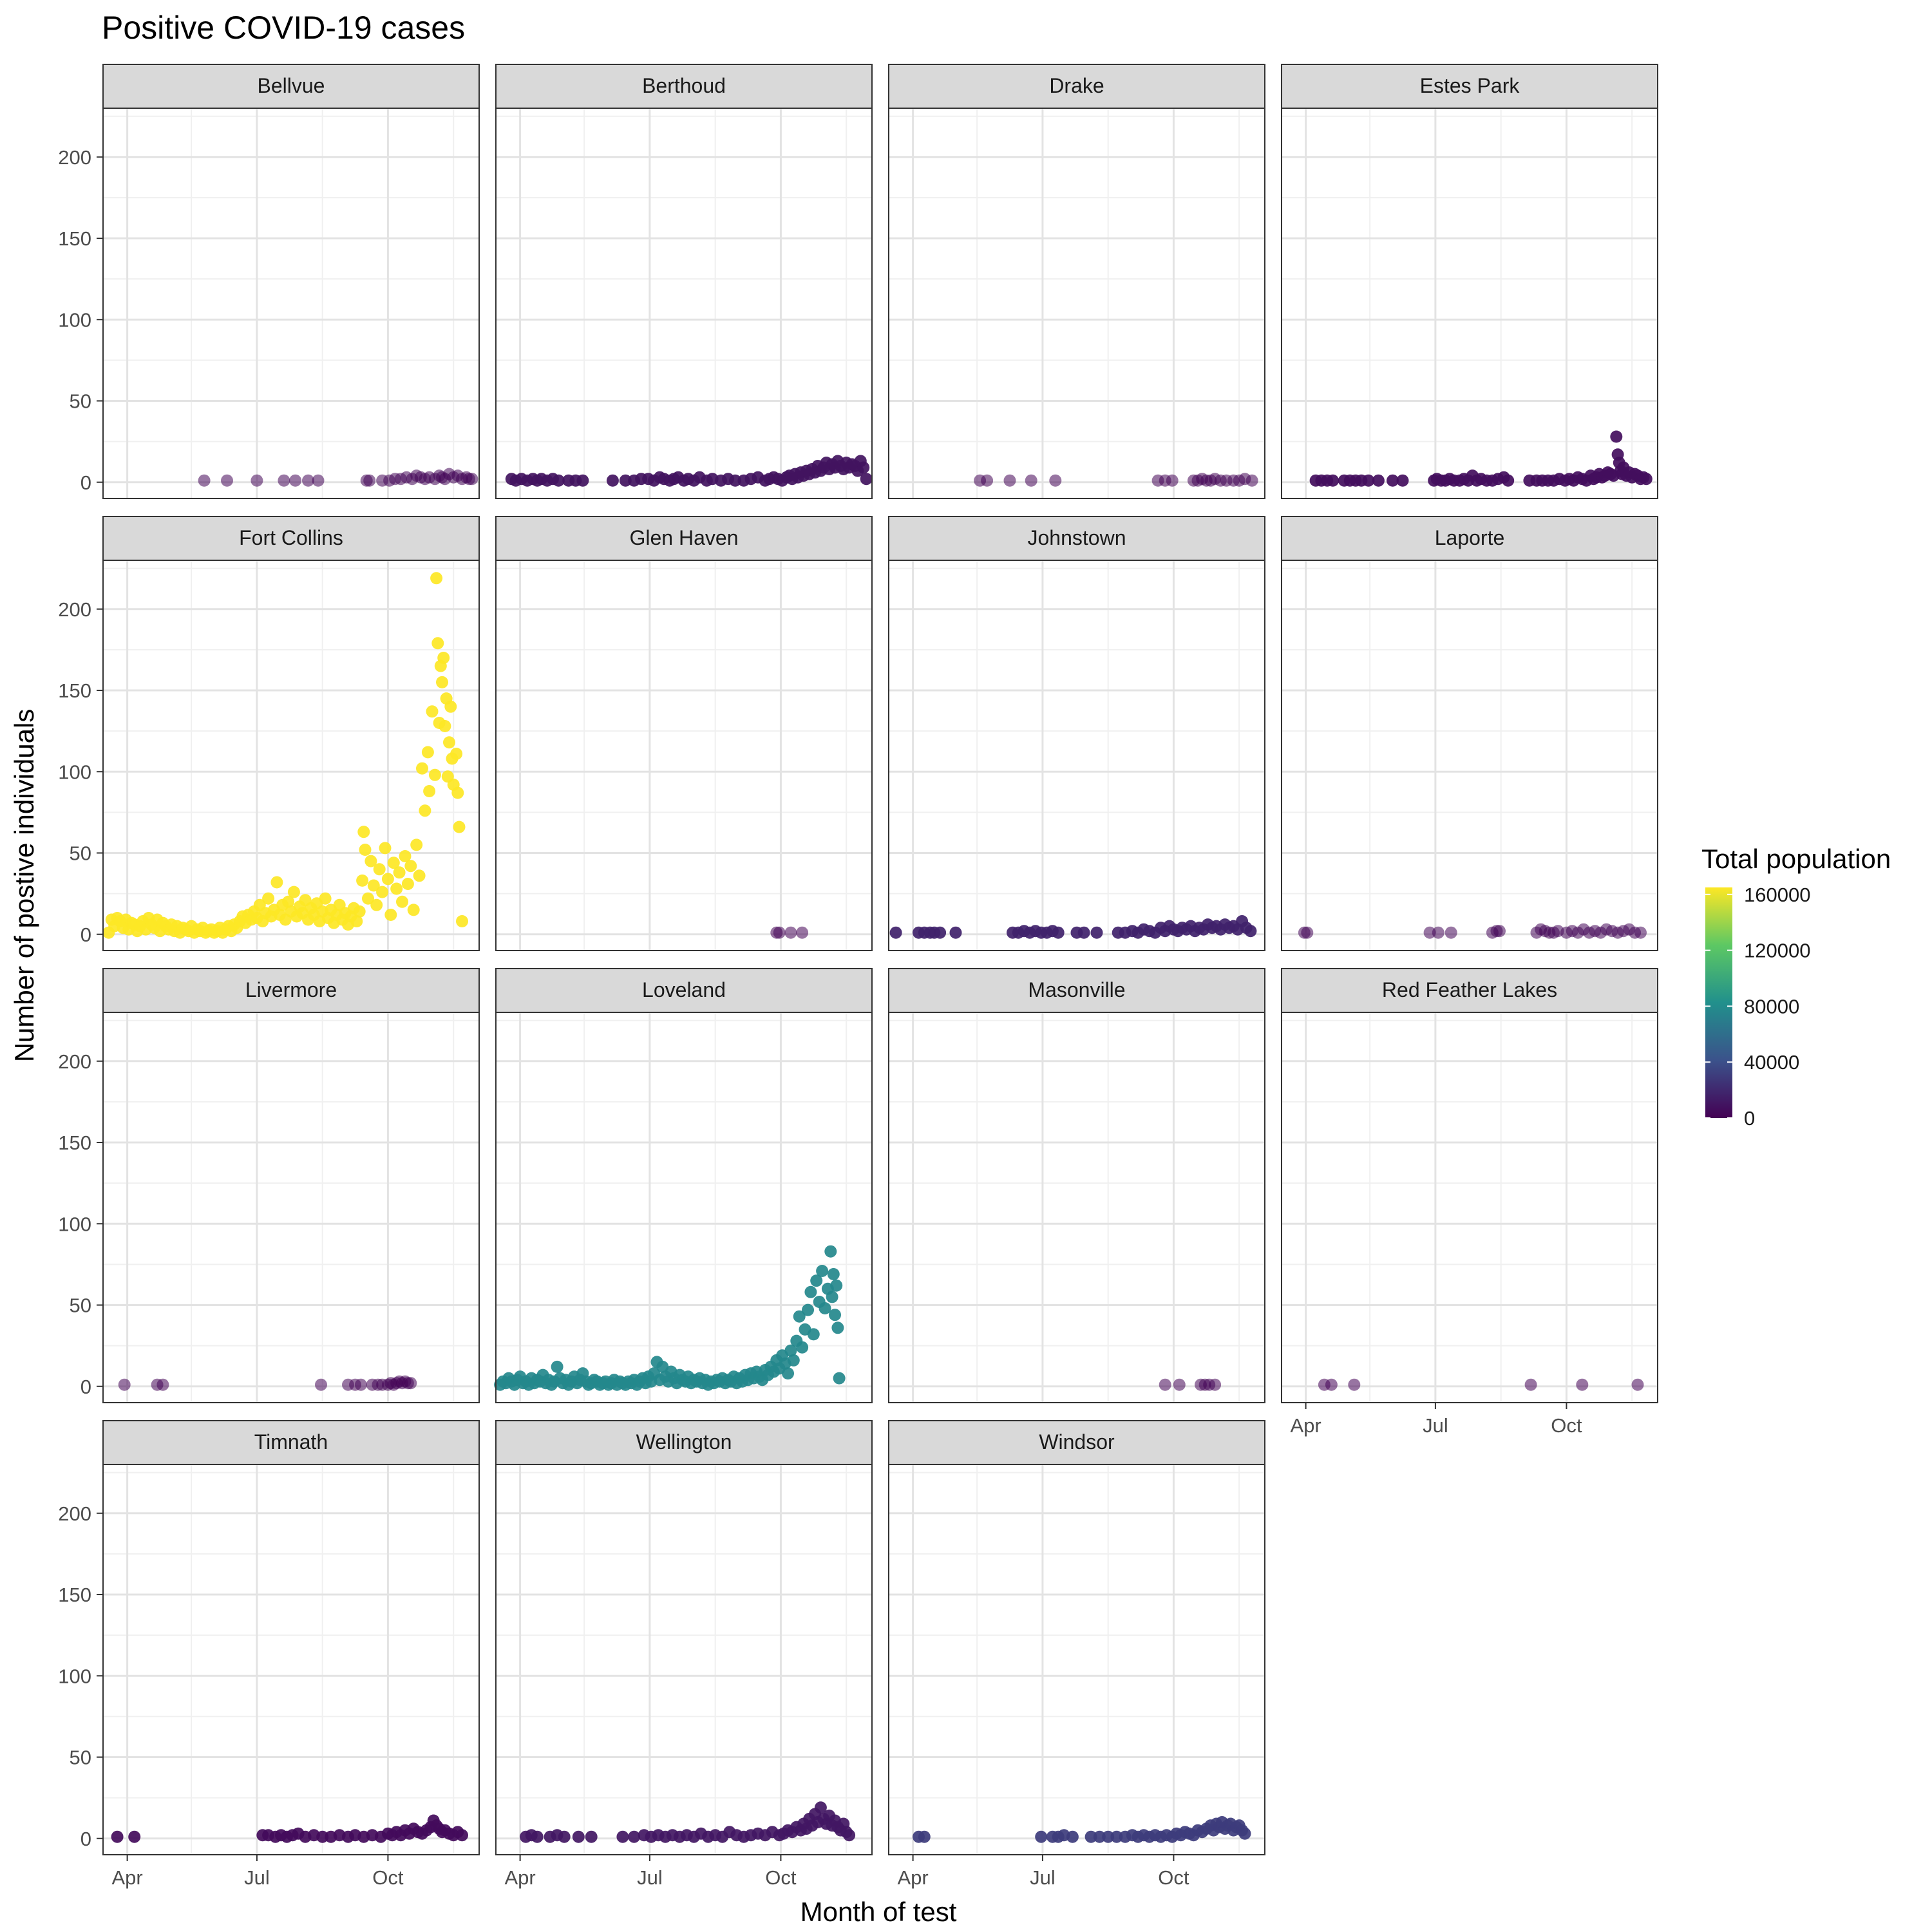 The height and width of the screenshot is (1932, 1932). Describe the element at coordinates (74, 319) in the screenshot. I see `y-tick-label: 100` at that location.